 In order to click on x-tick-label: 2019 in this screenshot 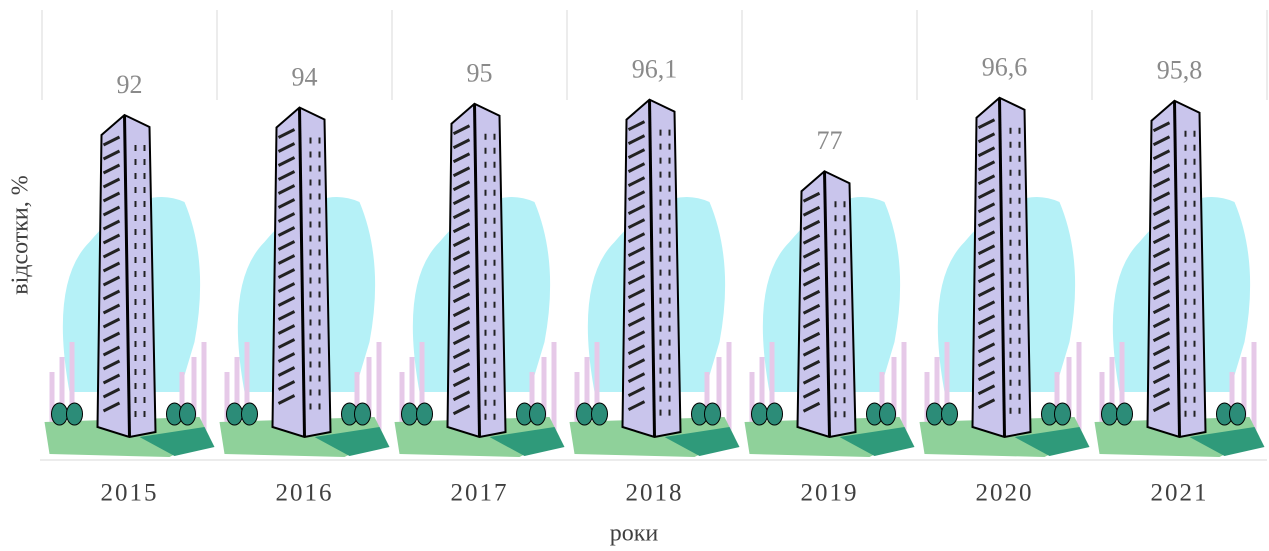, I will do `click(830, 493)`.